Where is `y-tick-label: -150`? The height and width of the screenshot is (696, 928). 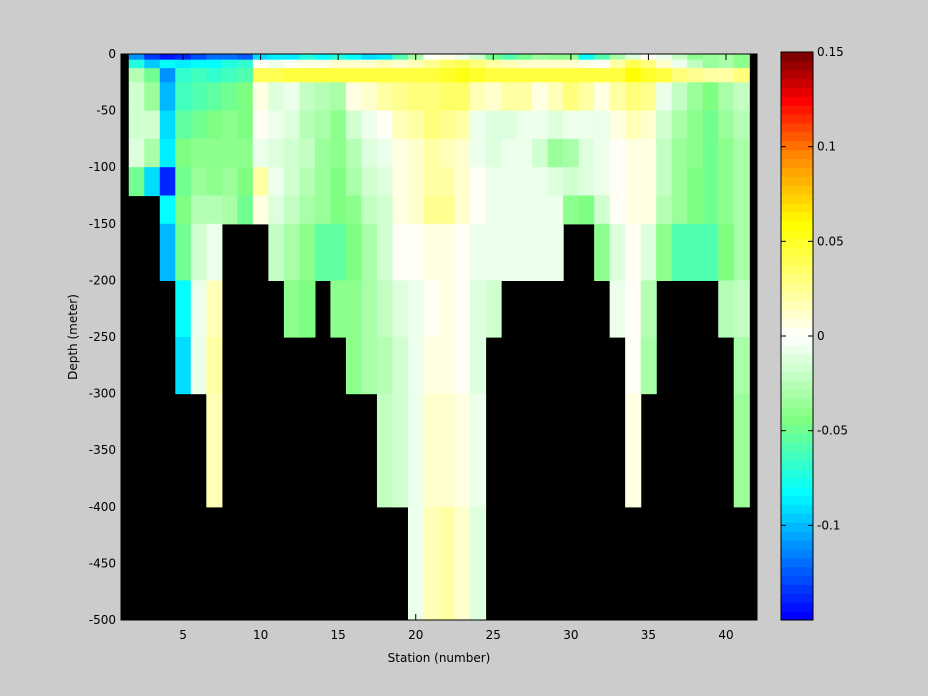 y-tick-label: -150 is located at coordinates (102, 224).